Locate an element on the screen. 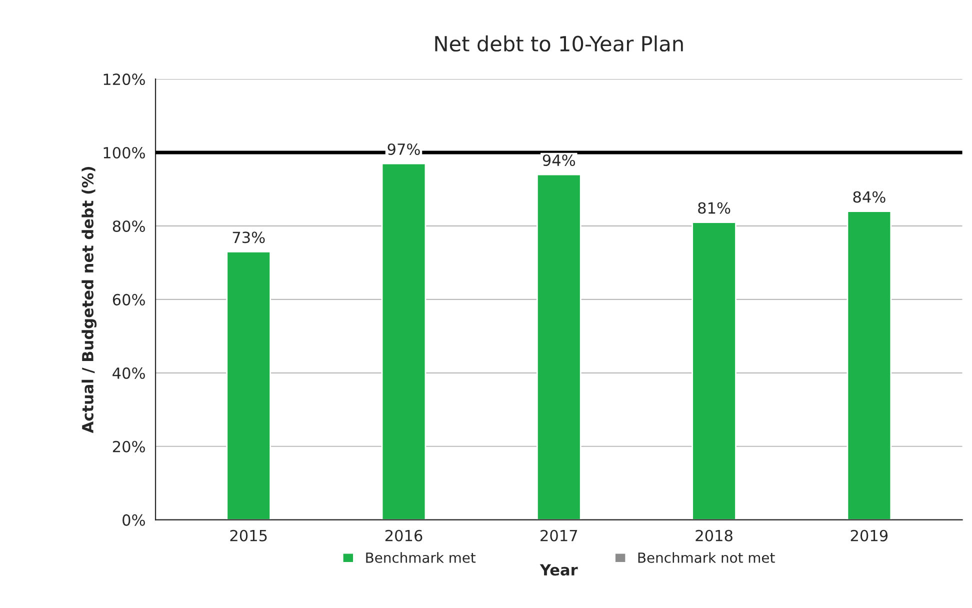 Image resolution: width=972 pixels, height=608 pixels. y-tick-label: 120% is located at coordinates (124, 80).